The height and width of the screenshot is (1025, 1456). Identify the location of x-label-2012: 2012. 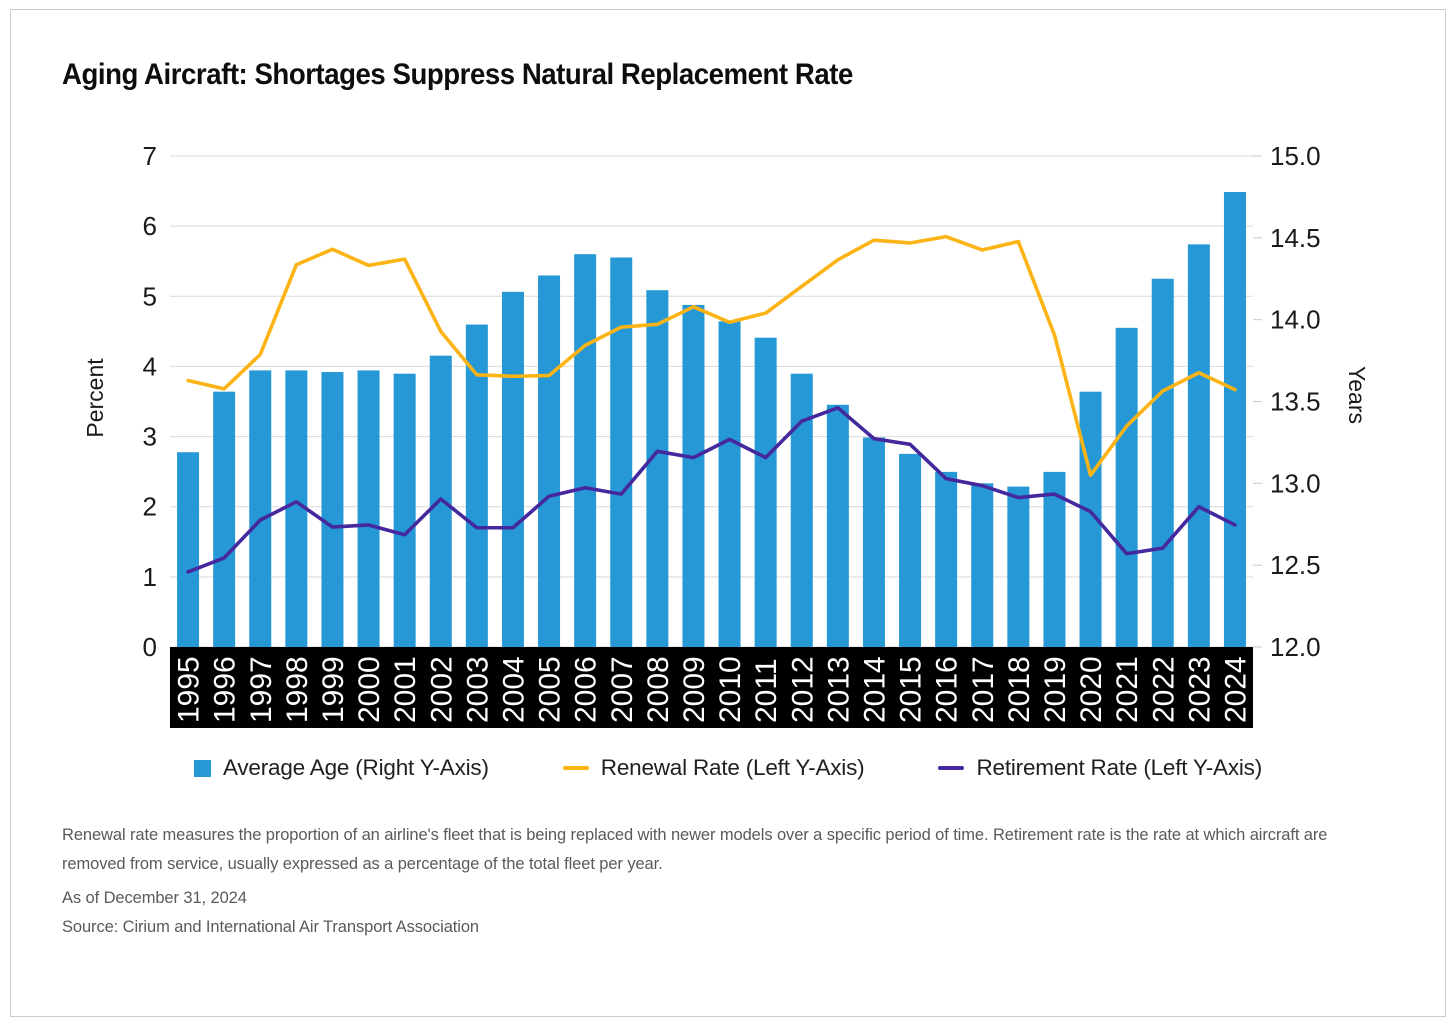
(802, 689).